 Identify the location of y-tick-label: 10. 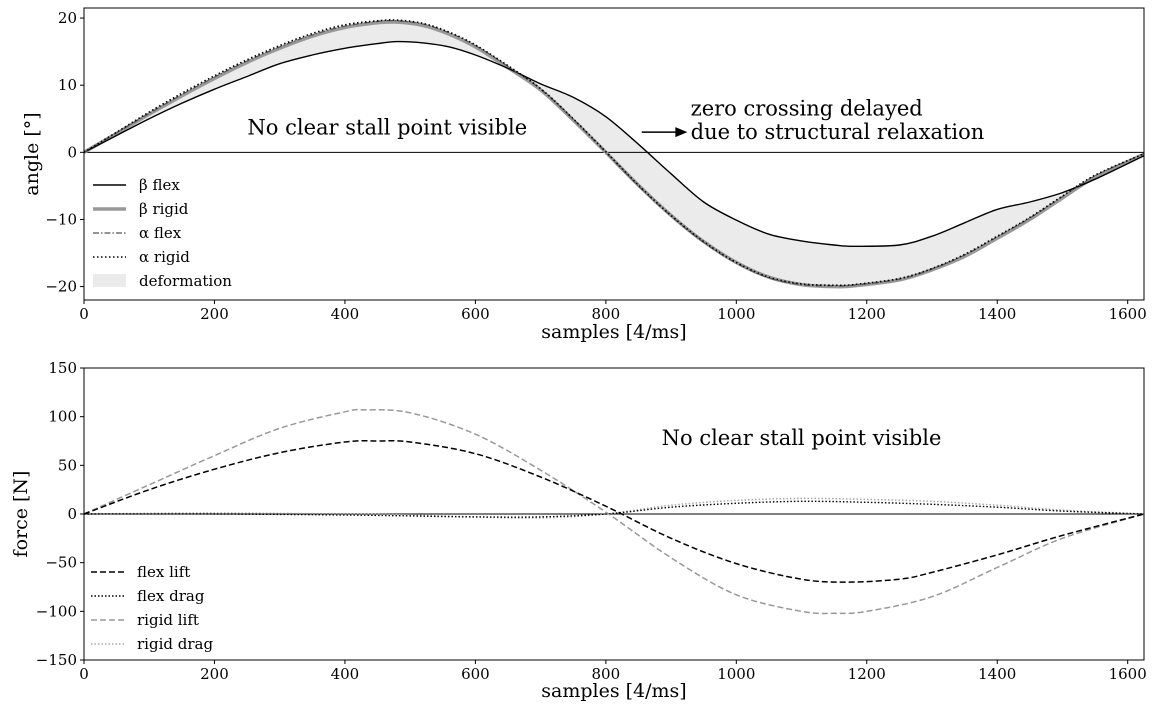
(67, 85).